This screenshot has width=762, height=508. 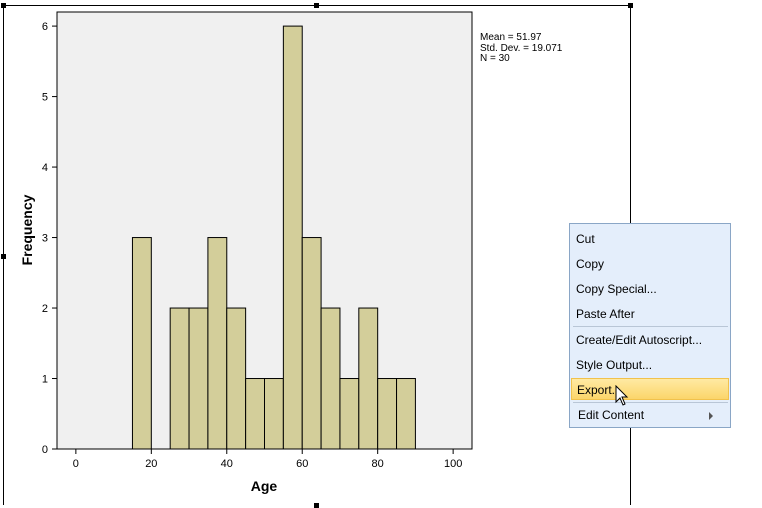 What do you see at coordinates (27, 229) in the screenshot?
I see `y-axis-title: Frequency` at bounding box center [27, 229].